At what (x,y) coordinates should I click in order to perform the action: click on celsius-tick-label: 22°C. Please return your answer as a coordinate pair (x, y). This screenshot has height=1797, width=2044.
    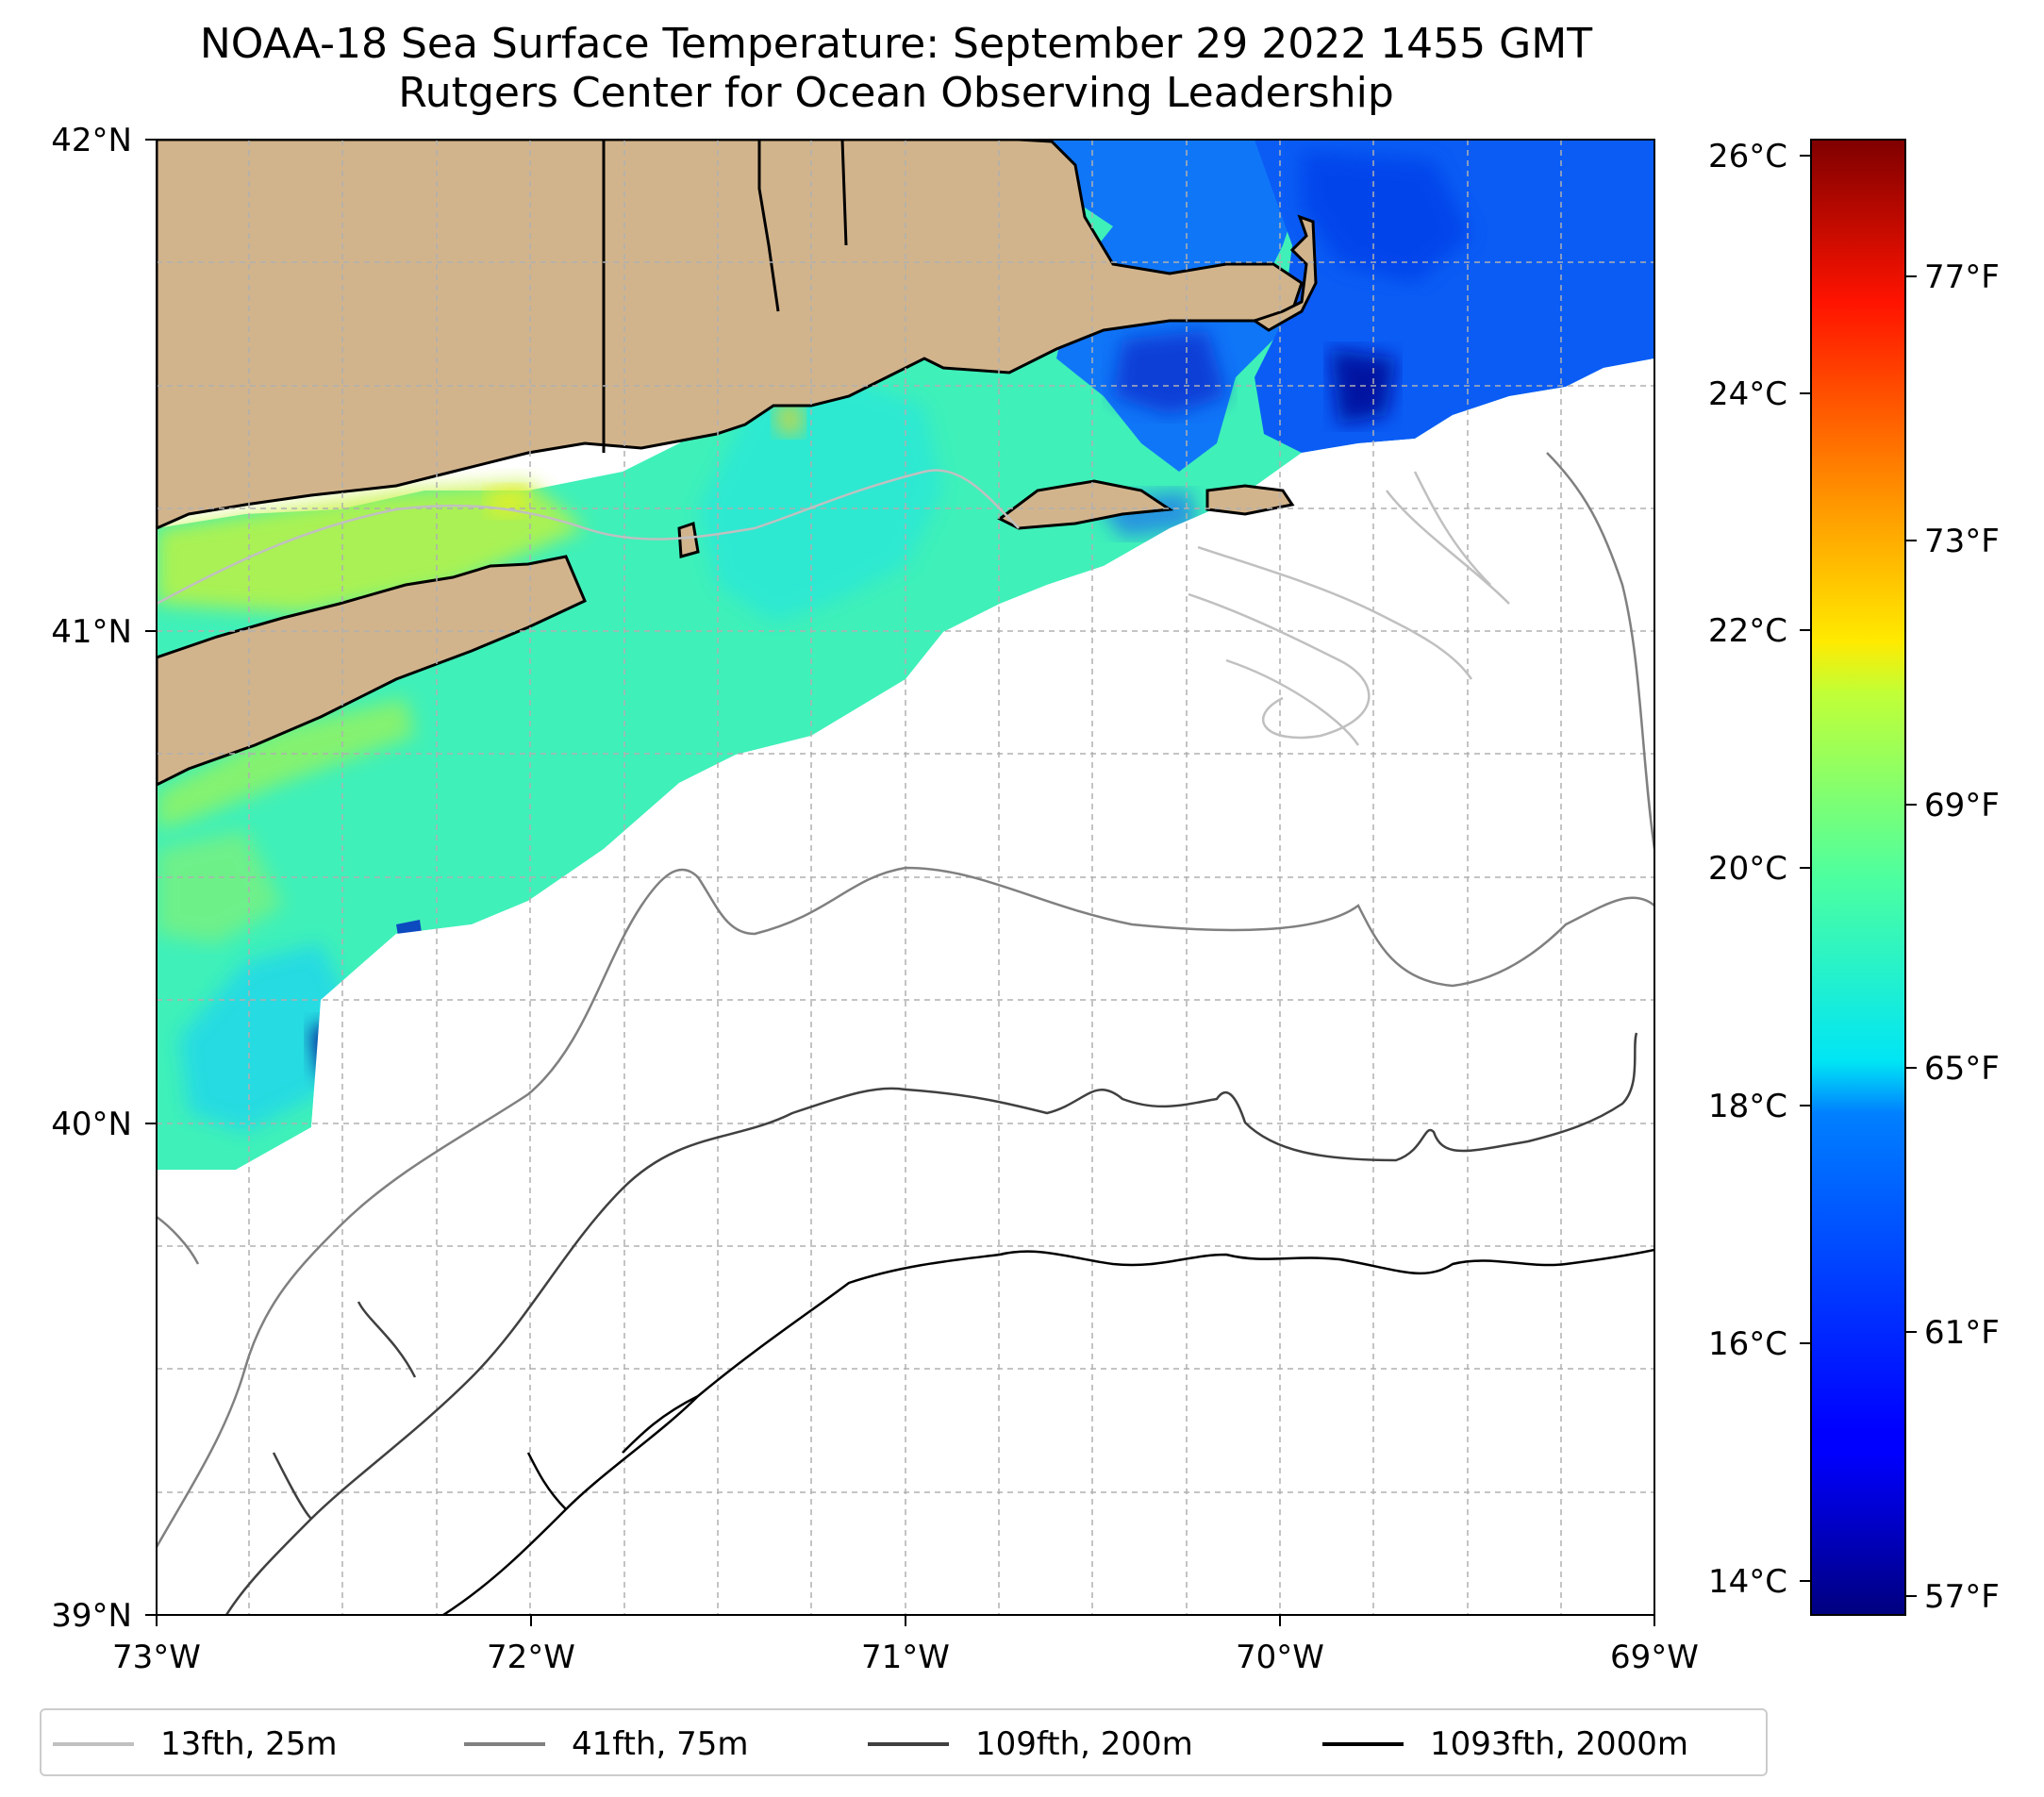
    Looking at the image, I should click on (1748, 631).